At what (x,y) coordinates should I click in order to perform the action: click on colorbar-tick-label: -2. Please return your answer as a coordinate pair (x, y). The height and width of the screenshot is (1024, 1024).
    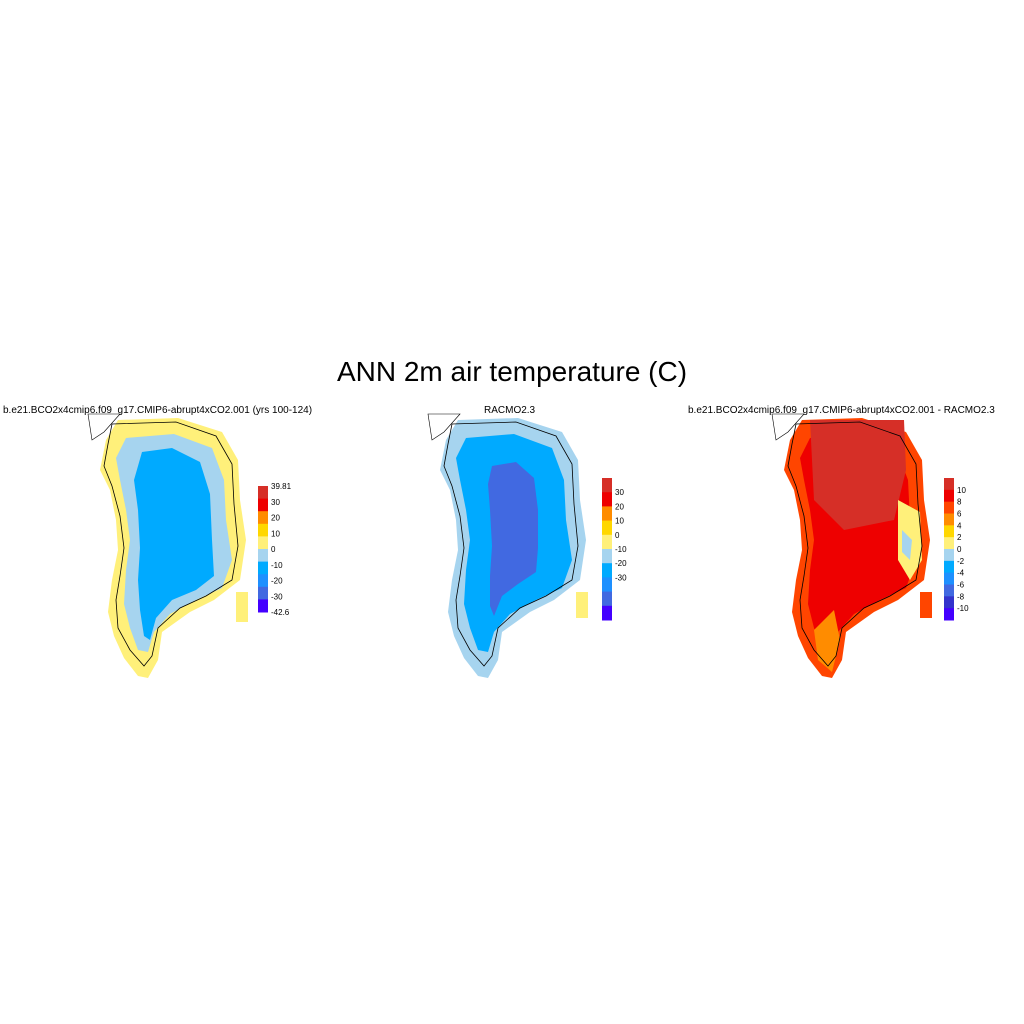
    Looking at the image, I should click on (961, 561).